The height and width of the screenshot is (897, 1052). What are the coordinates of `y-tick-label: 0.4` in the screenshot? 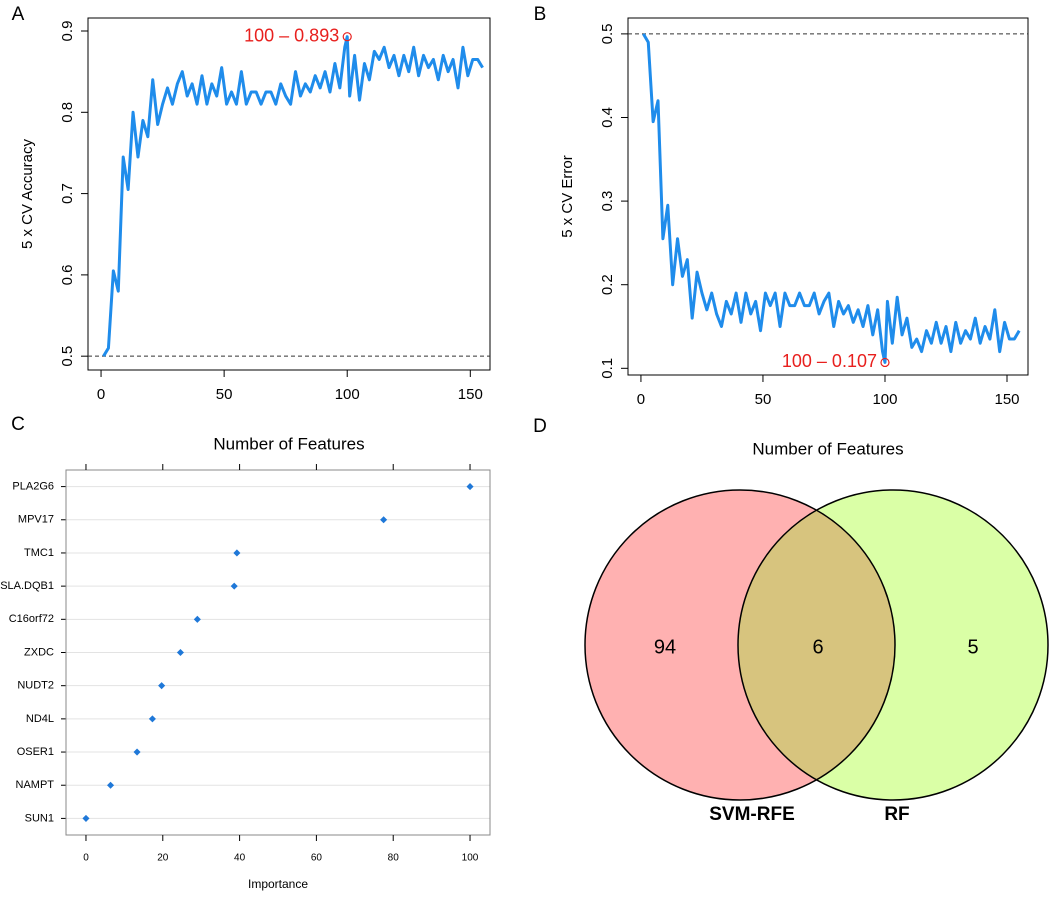 It's located at (607, 117).